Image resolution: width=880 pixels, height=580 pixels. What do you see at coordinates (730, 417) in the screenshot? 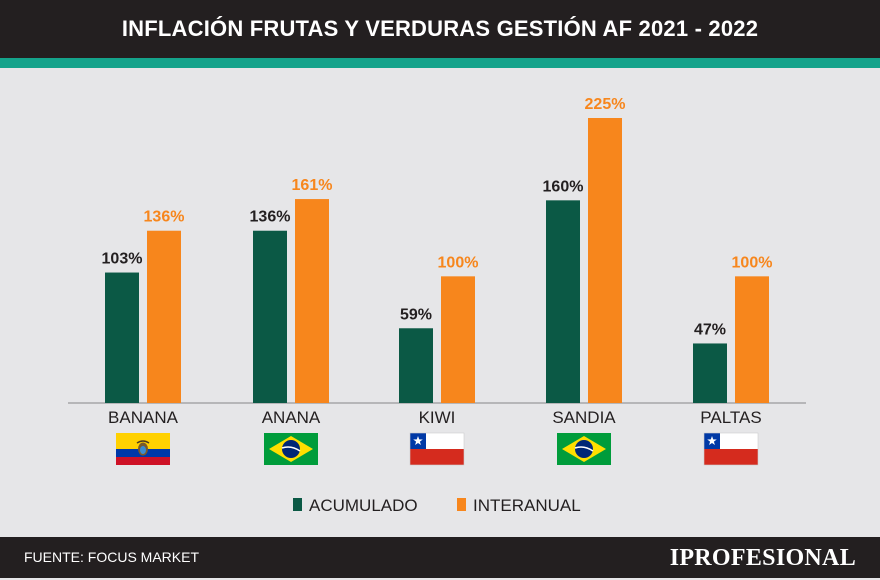
I see `category-label-paltas: PALTAS` at bounding box center [730, 417].